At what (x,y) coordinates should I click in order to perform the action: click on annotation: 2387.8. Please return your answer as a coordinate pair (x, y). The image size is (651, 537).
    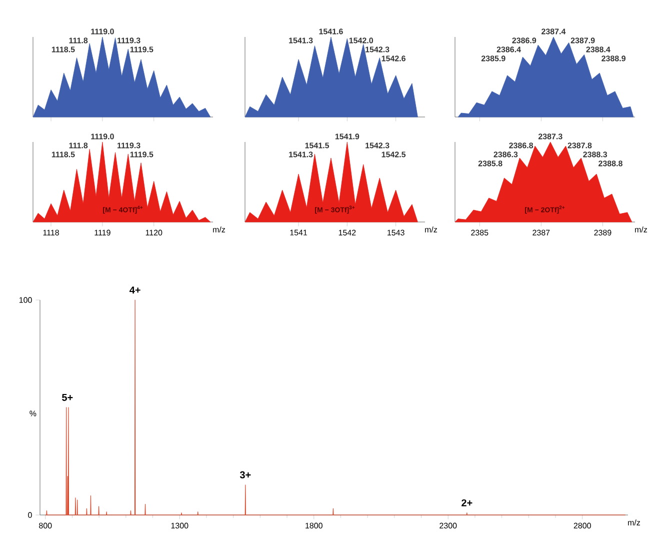
    Looking at the image, I should click on (580, 145).